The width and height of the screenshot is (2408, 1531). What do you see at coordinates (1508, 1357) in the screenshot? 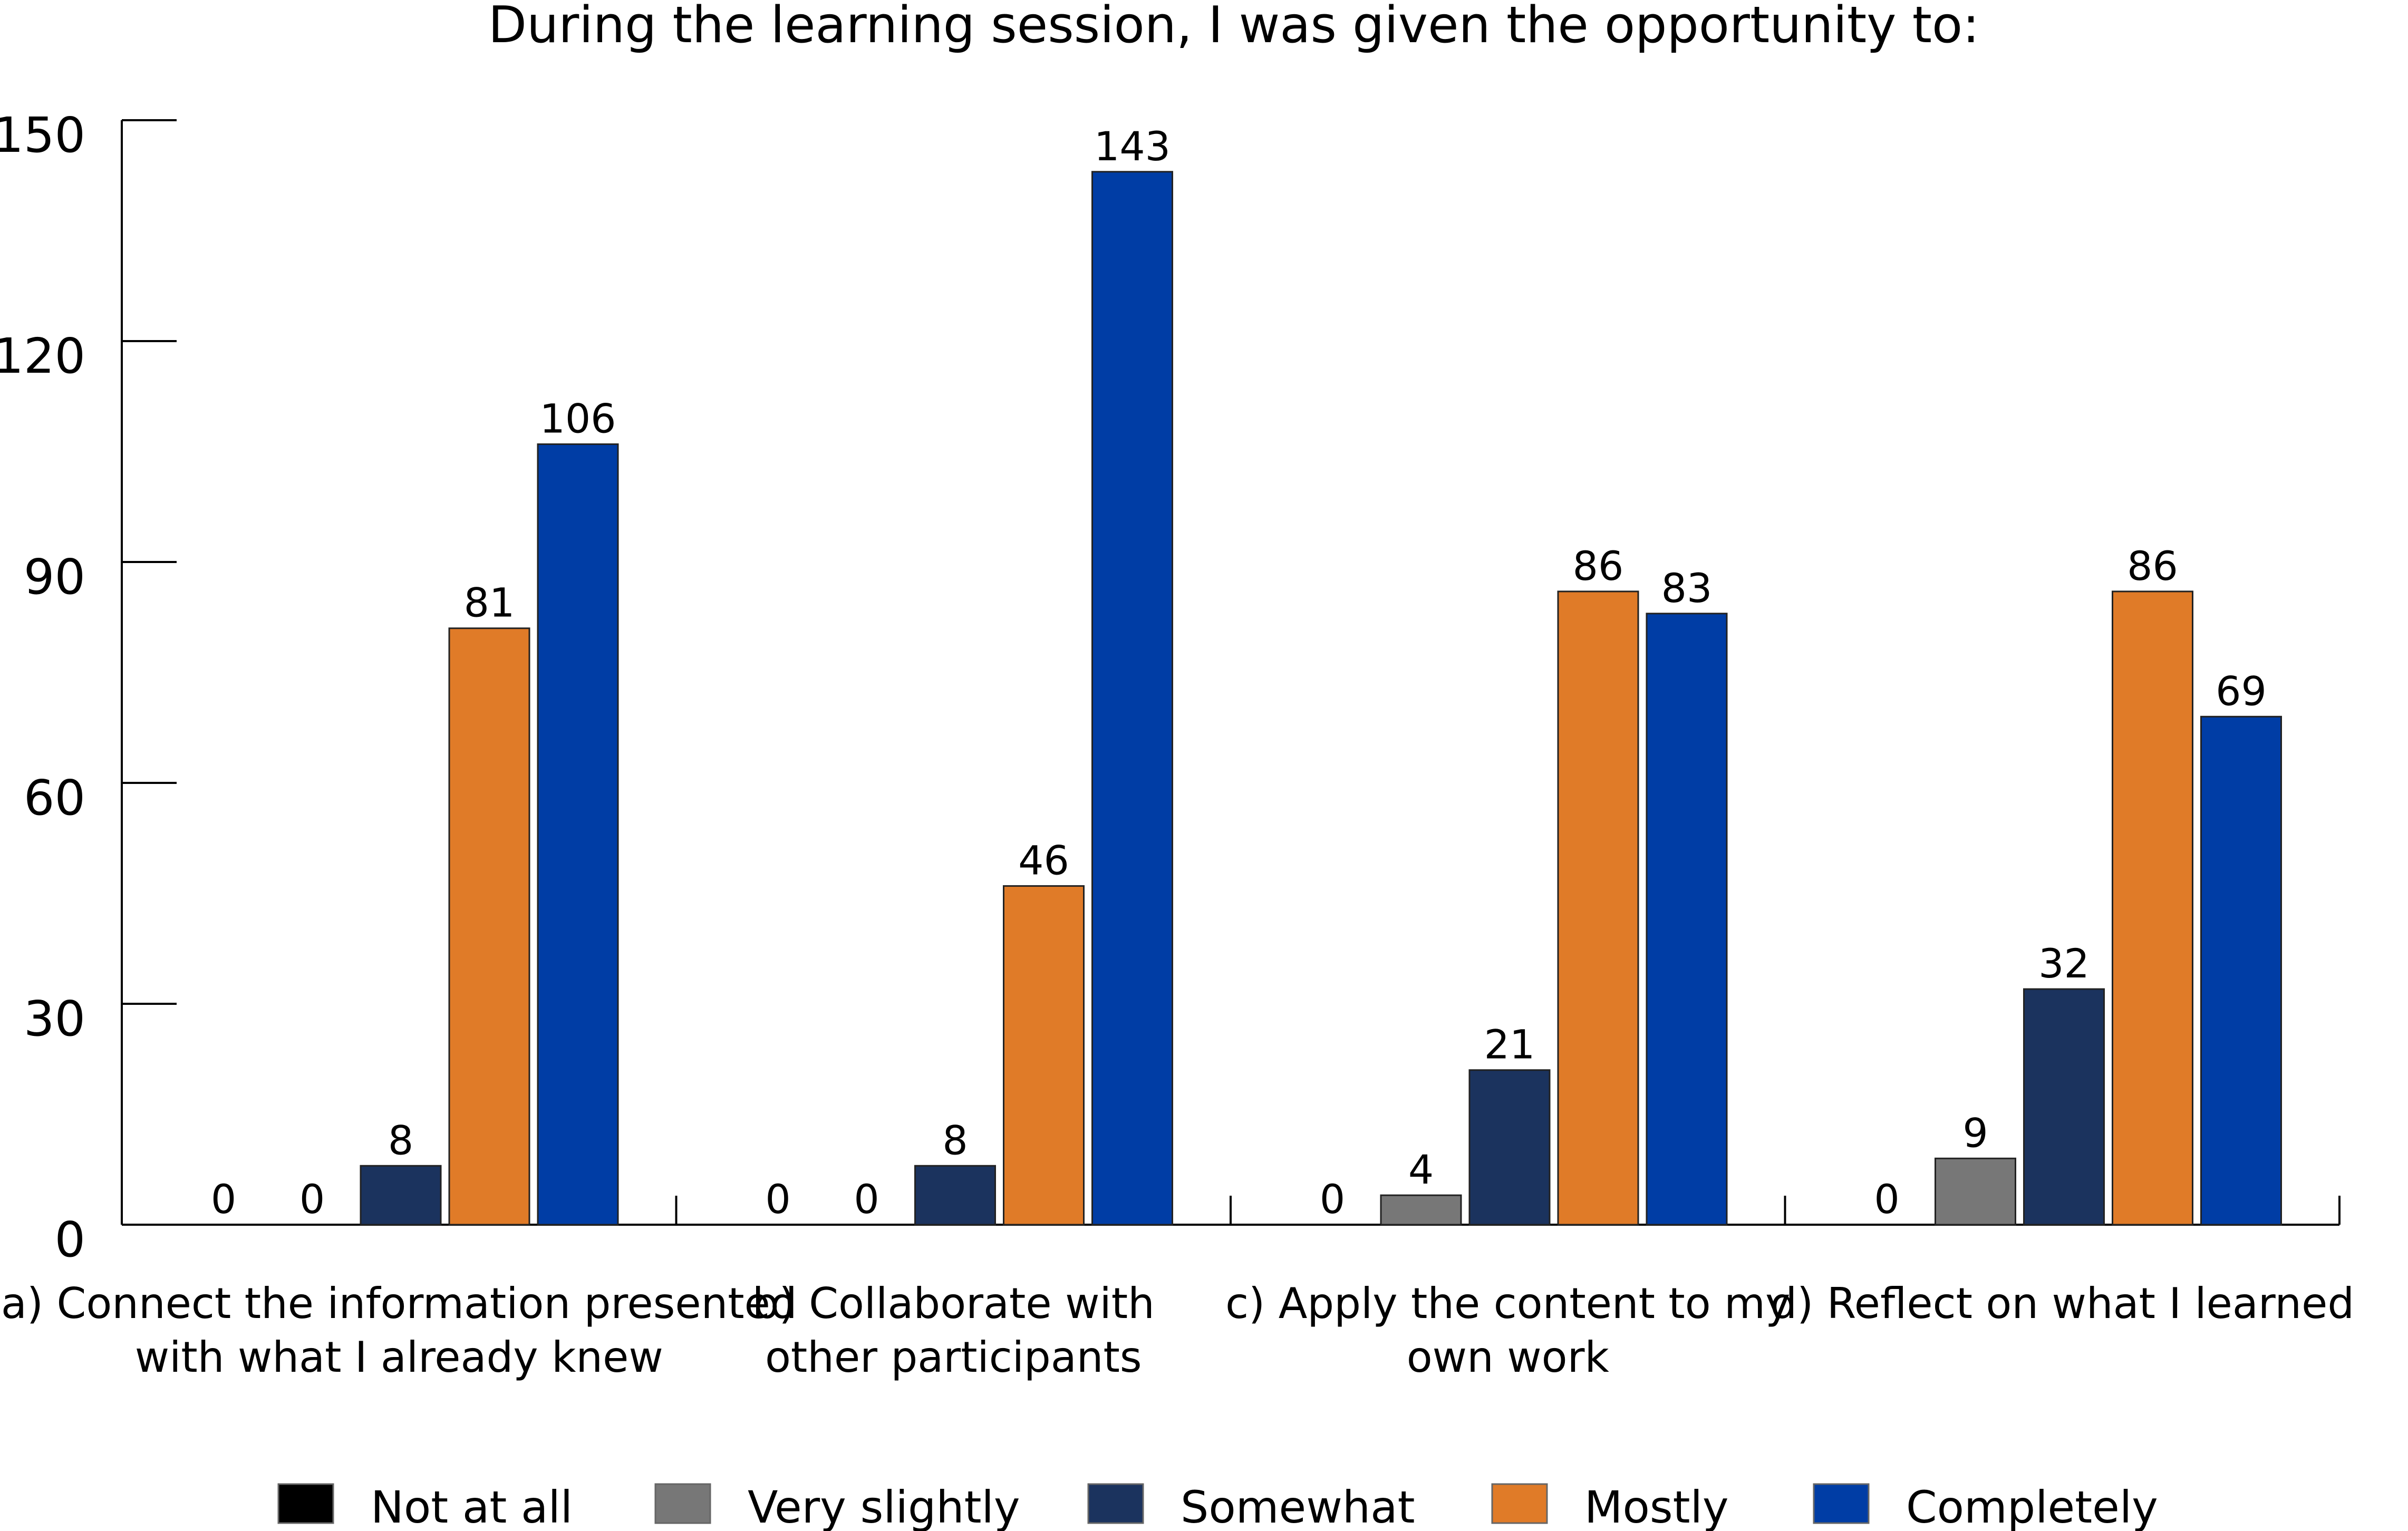
I see `category-label: own work` at bounding box center [1508, 1357].